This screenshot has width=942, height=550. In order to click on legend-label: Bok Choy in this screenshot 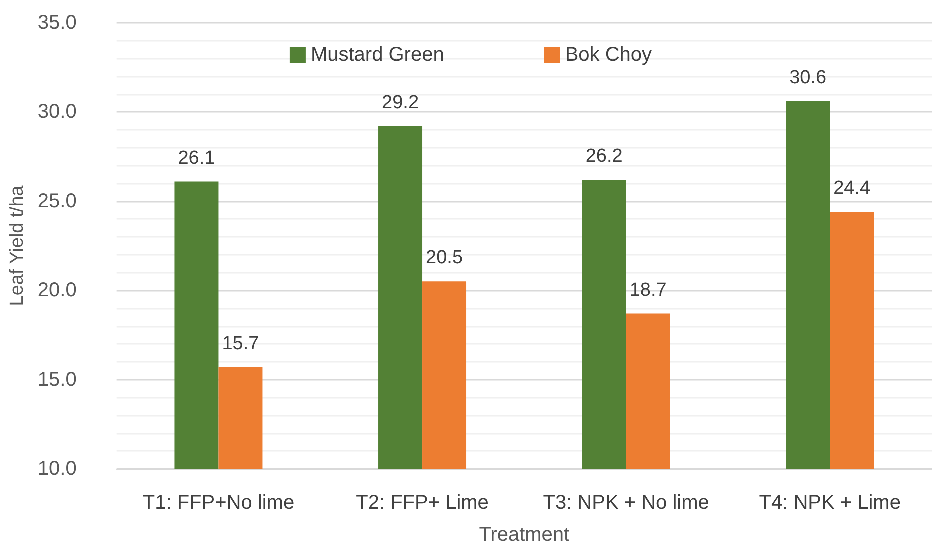, I will do `click(608, 55)`.